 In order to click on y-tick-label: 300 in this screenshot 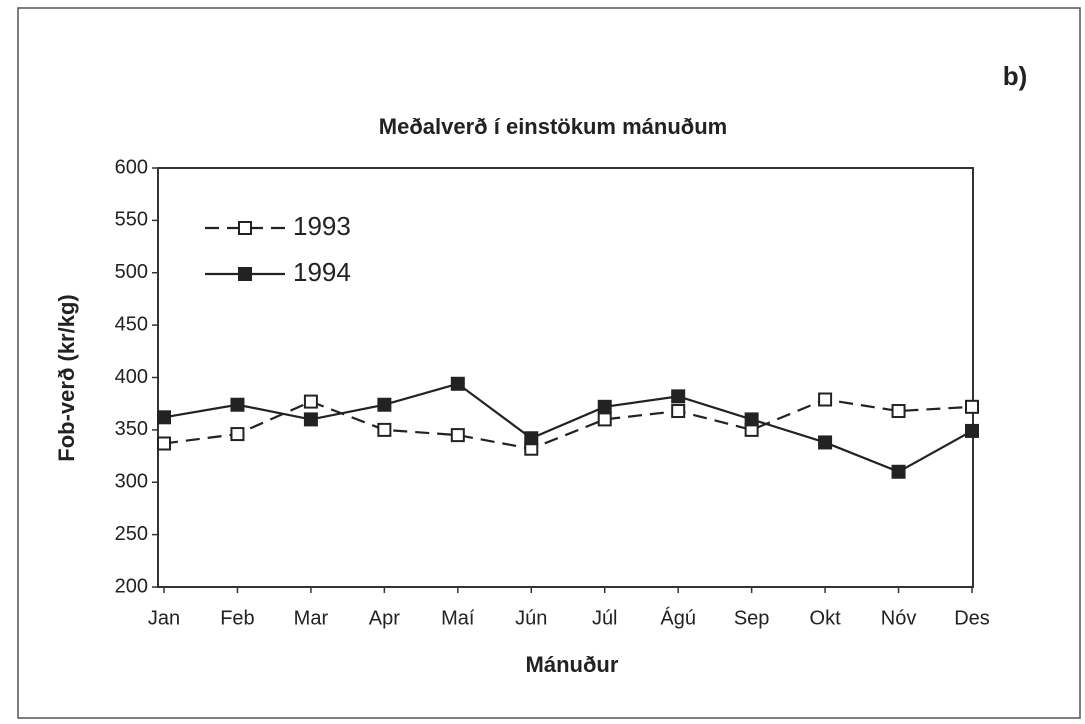, I will do `click(131, 482)`.